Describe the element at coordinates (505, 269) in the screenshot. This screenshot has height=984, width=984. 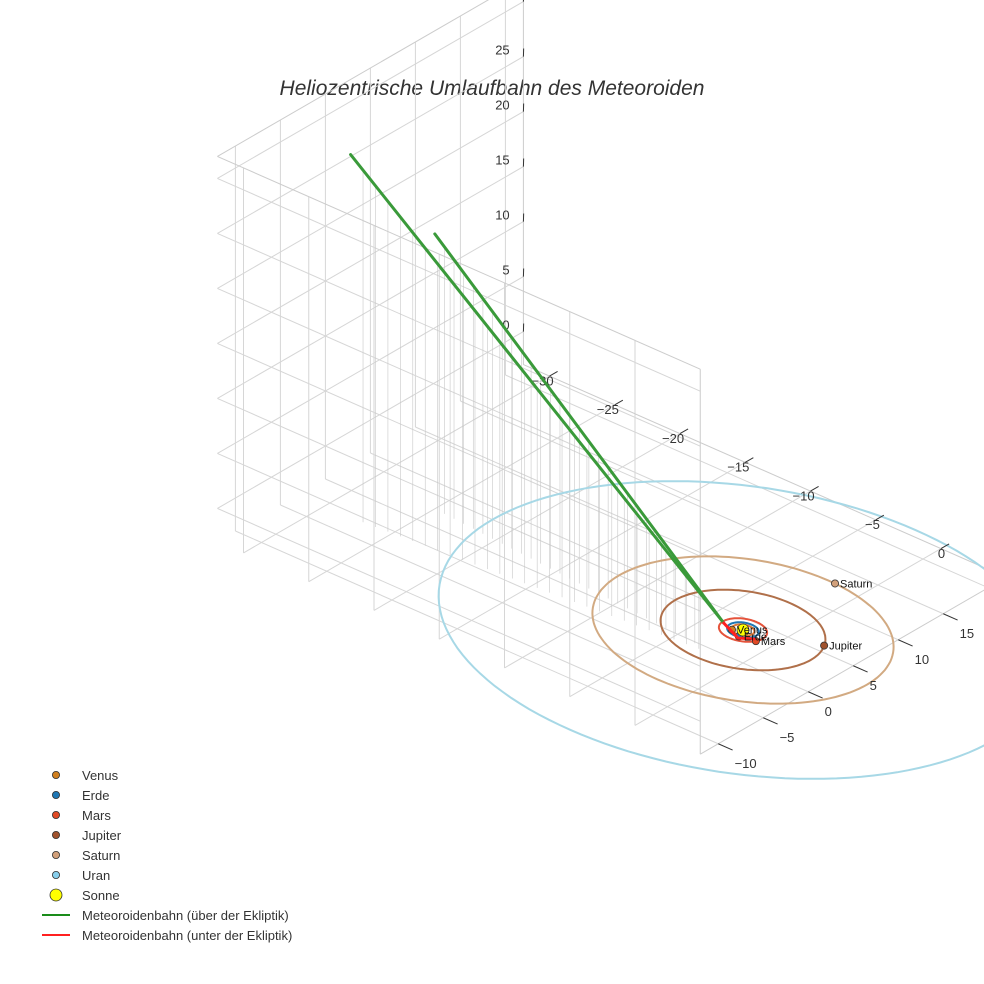
I see `z-tick-label: 5` at that location.